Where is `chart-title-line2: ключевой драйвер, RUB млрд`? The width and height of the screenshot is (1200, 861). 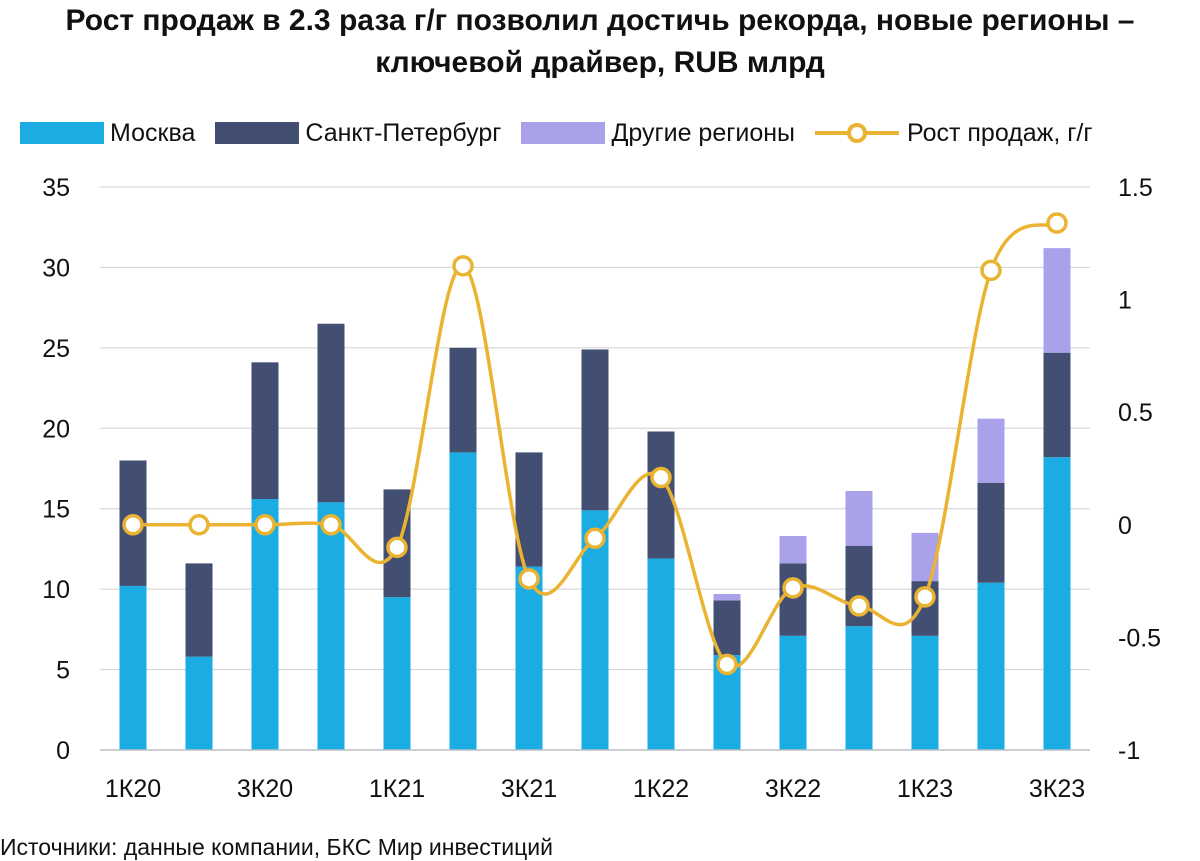
chart-title-line2: ключевой драйвер, RUB млрд is located at coordinates (600, 62).